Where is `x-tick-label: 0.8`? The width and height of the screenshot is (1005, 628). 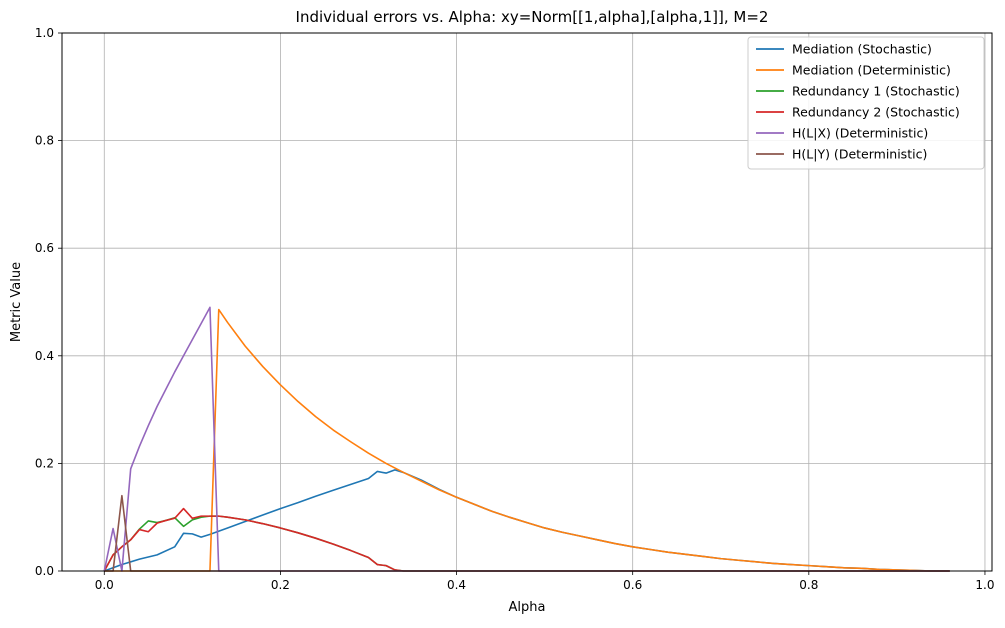
x-tick-label: 0.8 is located at coordinates (808, 585).